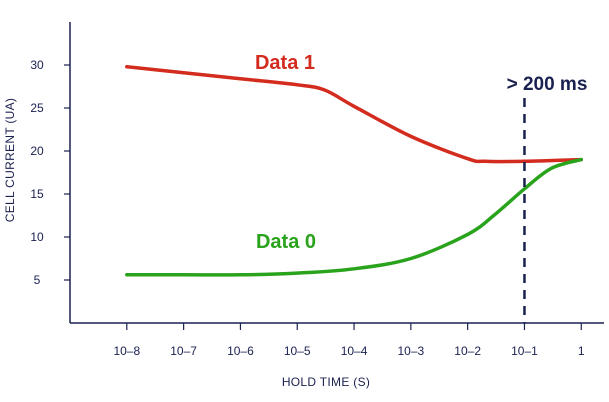  What do you see at coordinates (37, 280) in the screenshot?
I see `y-tick-label: 5` at bounding box center [37, 280].